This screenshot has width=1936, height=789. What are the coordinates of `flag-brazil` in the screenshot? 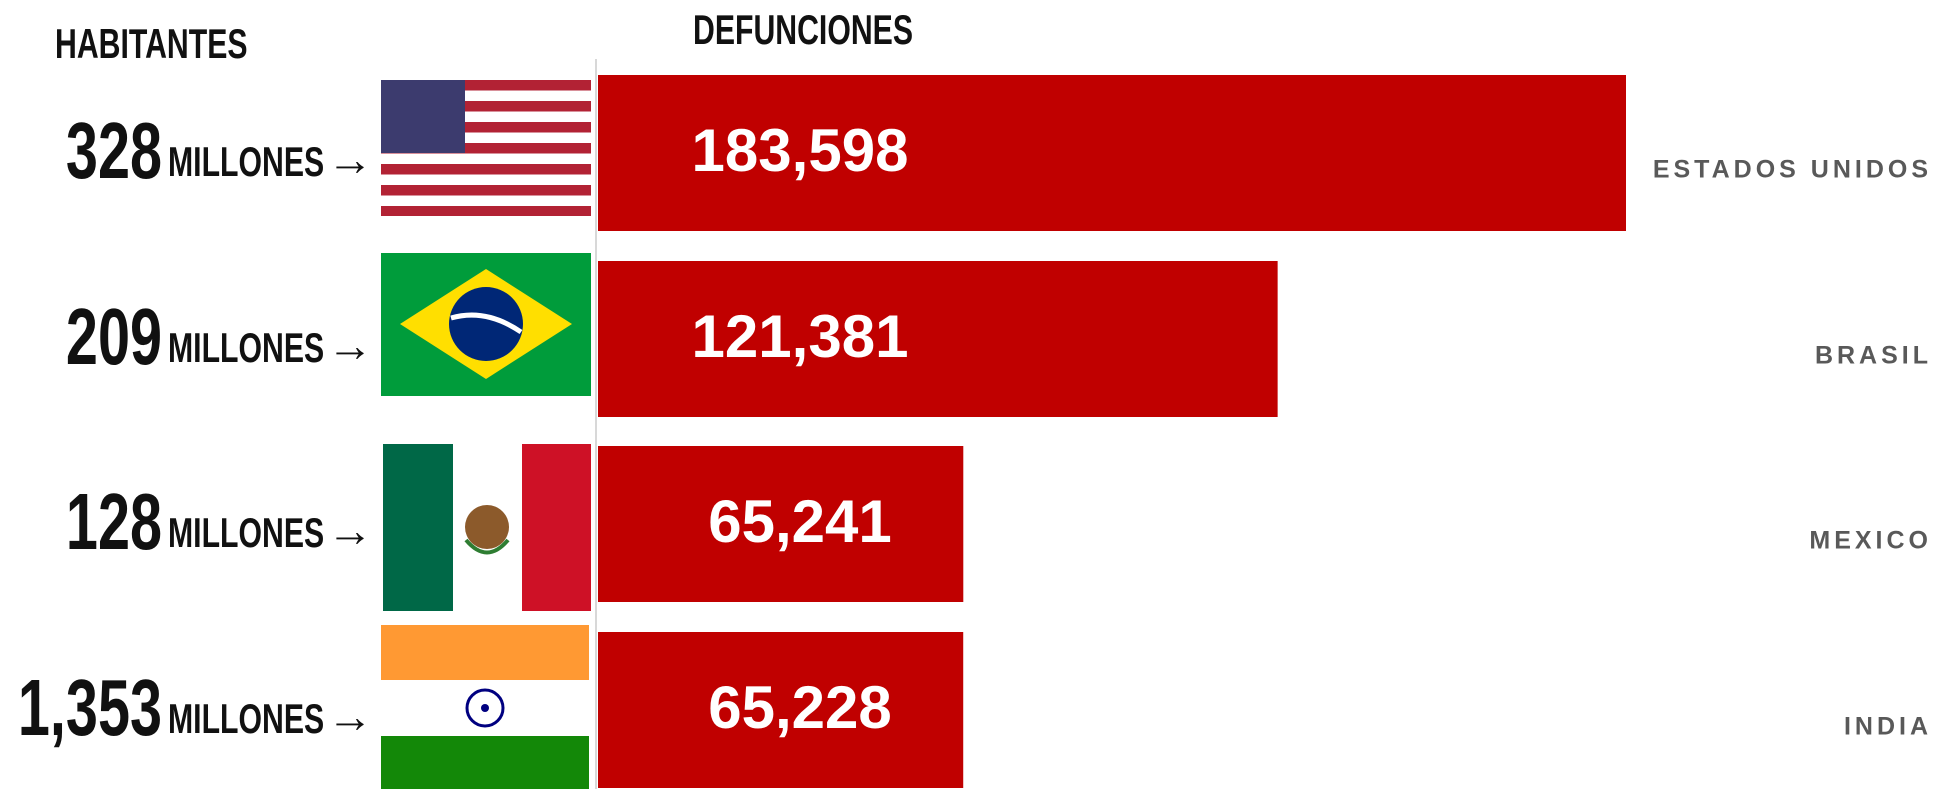 It's located at (486, 324).